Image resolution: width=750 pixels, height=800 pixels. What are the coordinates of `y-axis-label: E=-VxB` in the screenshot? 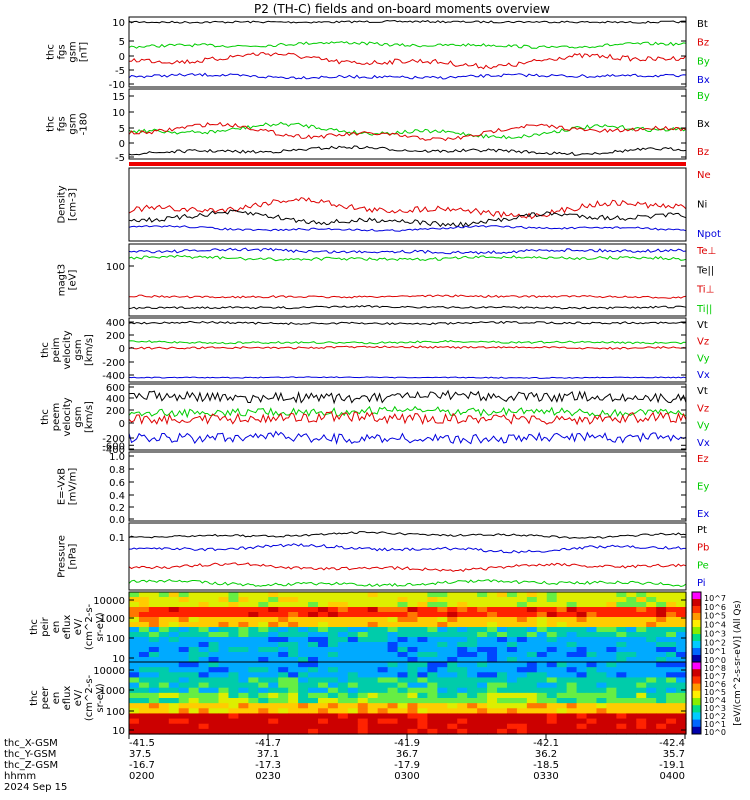 It's located at (62, 486).